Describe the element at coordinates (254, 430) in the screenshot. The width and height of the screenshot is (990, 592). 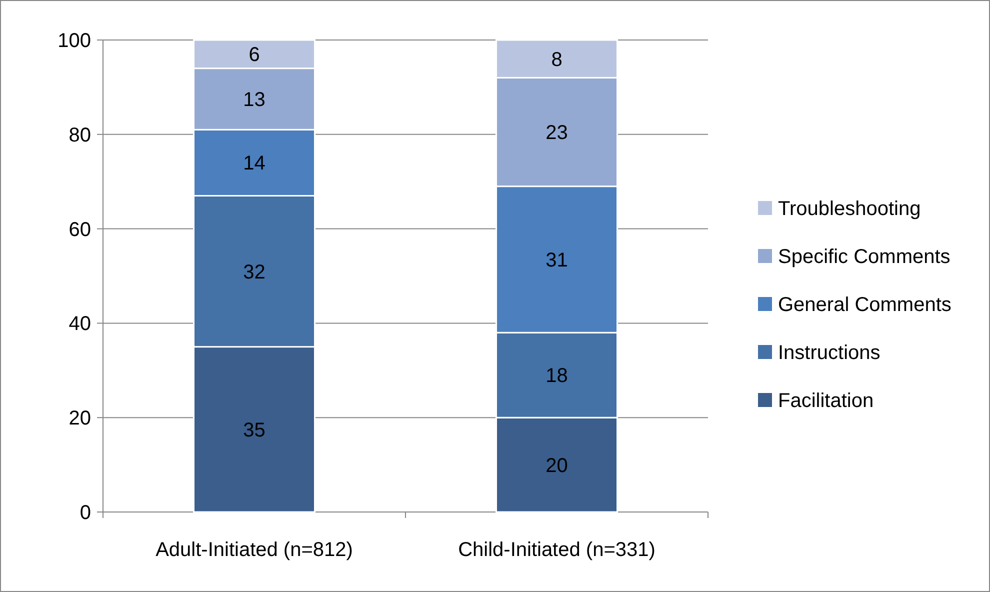
I see `data-label: 35` at that location.